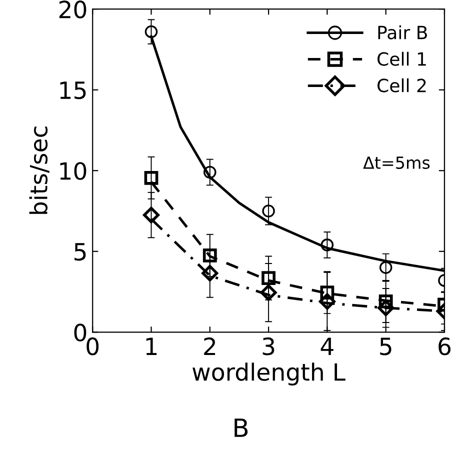 This screenshot has height=455, width=463. I want to click on y-tick-label: 10, so click(73, 171).